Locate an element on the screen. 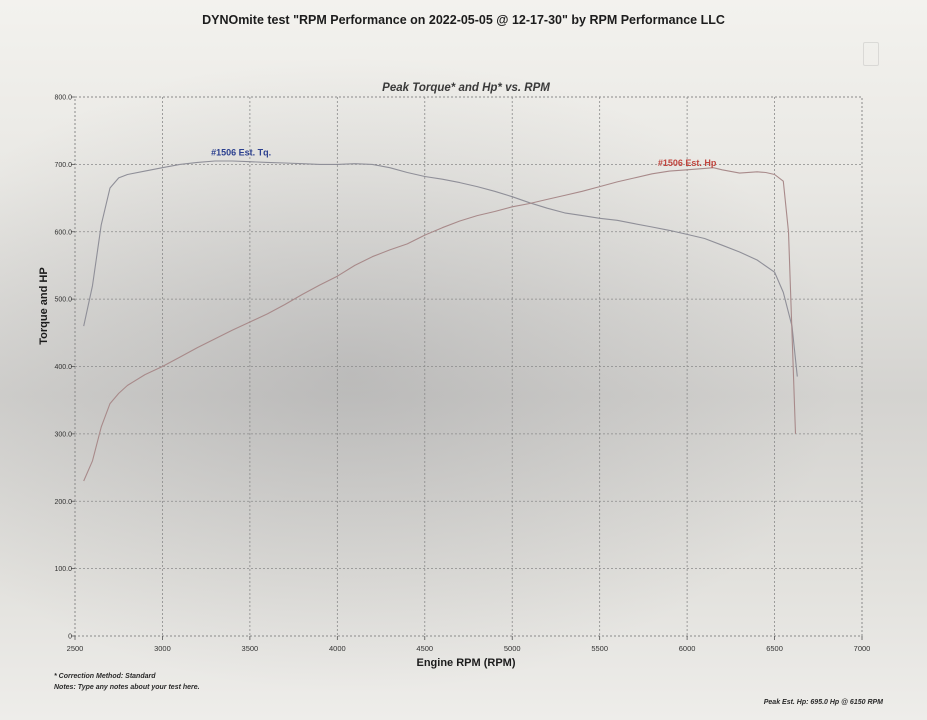 This screenshot has width=927, height=720. peak-hp-text: Peak Est. Hp: 695.0 Hp @ 6150 RPM is located at coordinates (823, 702).